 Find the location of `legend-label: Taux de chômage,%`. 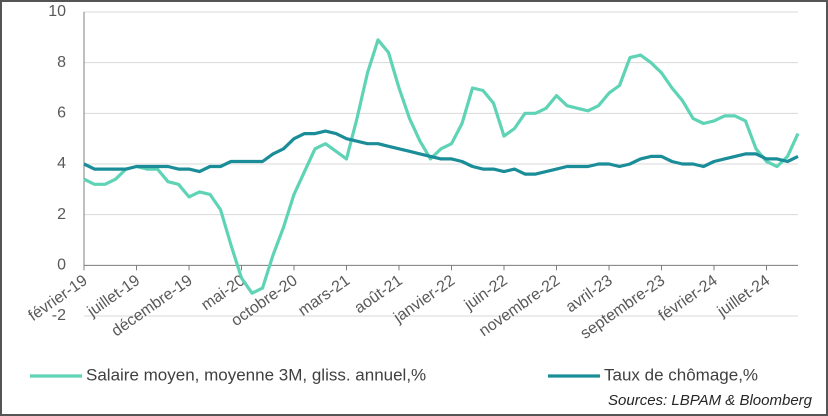

legend-label: Taux de chômage,% is located at coordinates (681, 374).